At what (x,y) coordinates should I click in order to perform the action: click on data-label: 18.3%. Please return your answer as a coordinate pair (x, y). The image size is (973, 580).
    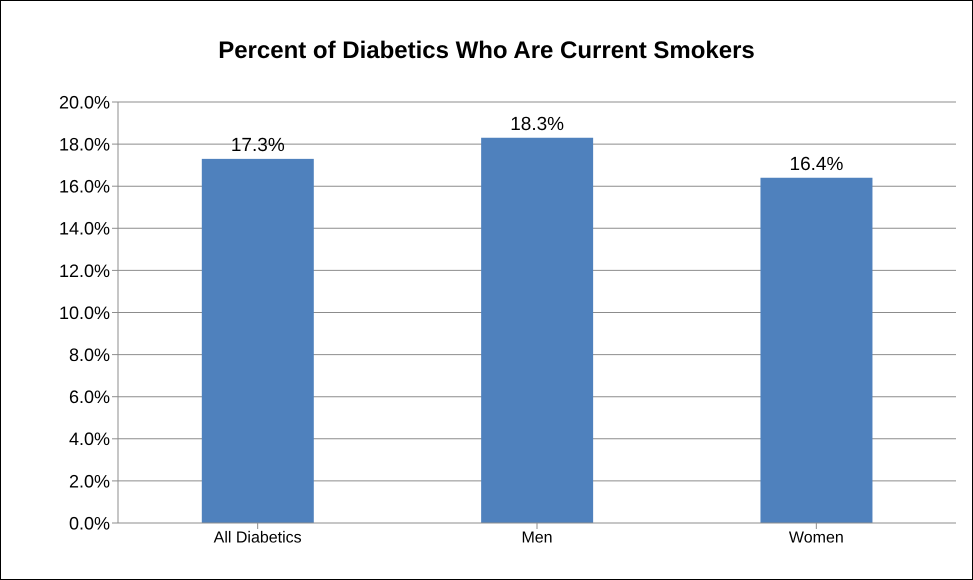
    Looking at the image, I should click on (537, 124).